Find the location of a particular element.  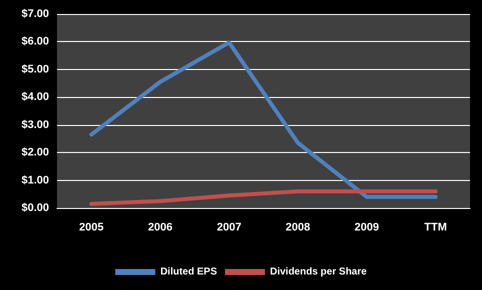

y-tick-label: $4.00 is located at coordinates (35, 97).